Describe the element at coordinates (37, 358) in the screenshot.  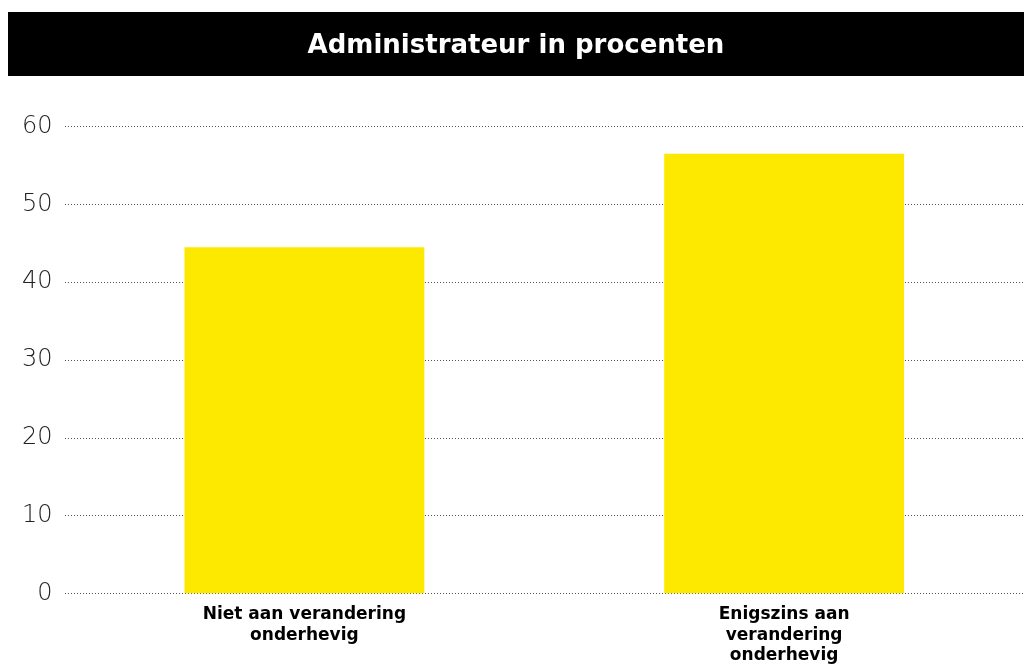
I see `y-tick-label: 30` at that location.